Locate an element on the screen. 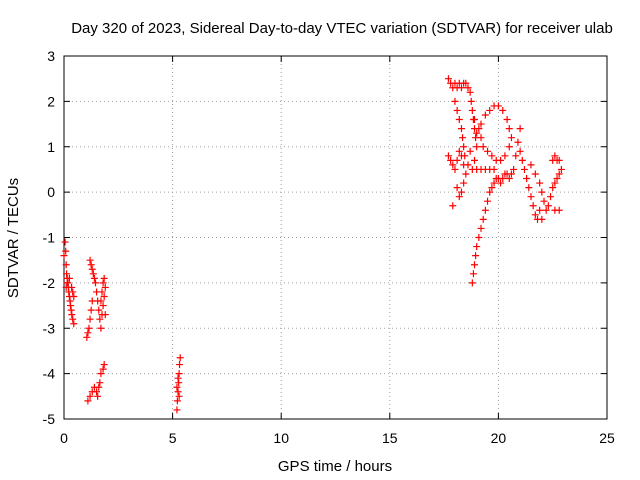 Image resolution: width=640 pixels, height=480 pixels. y-tick-label: 1 is located at coordinates (51, 147).